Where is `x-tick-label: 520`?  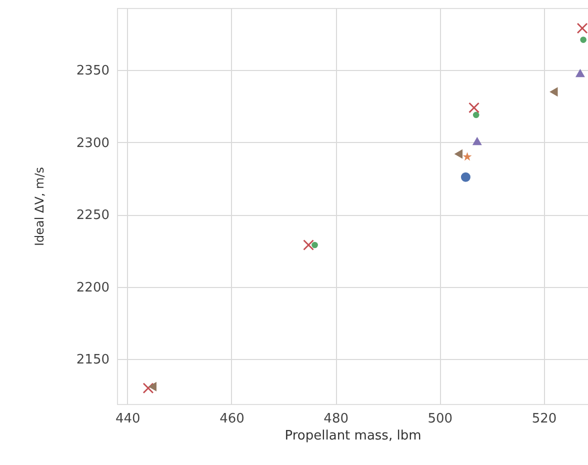 x-tick-label: 520 is located at coordinates (544, 419).